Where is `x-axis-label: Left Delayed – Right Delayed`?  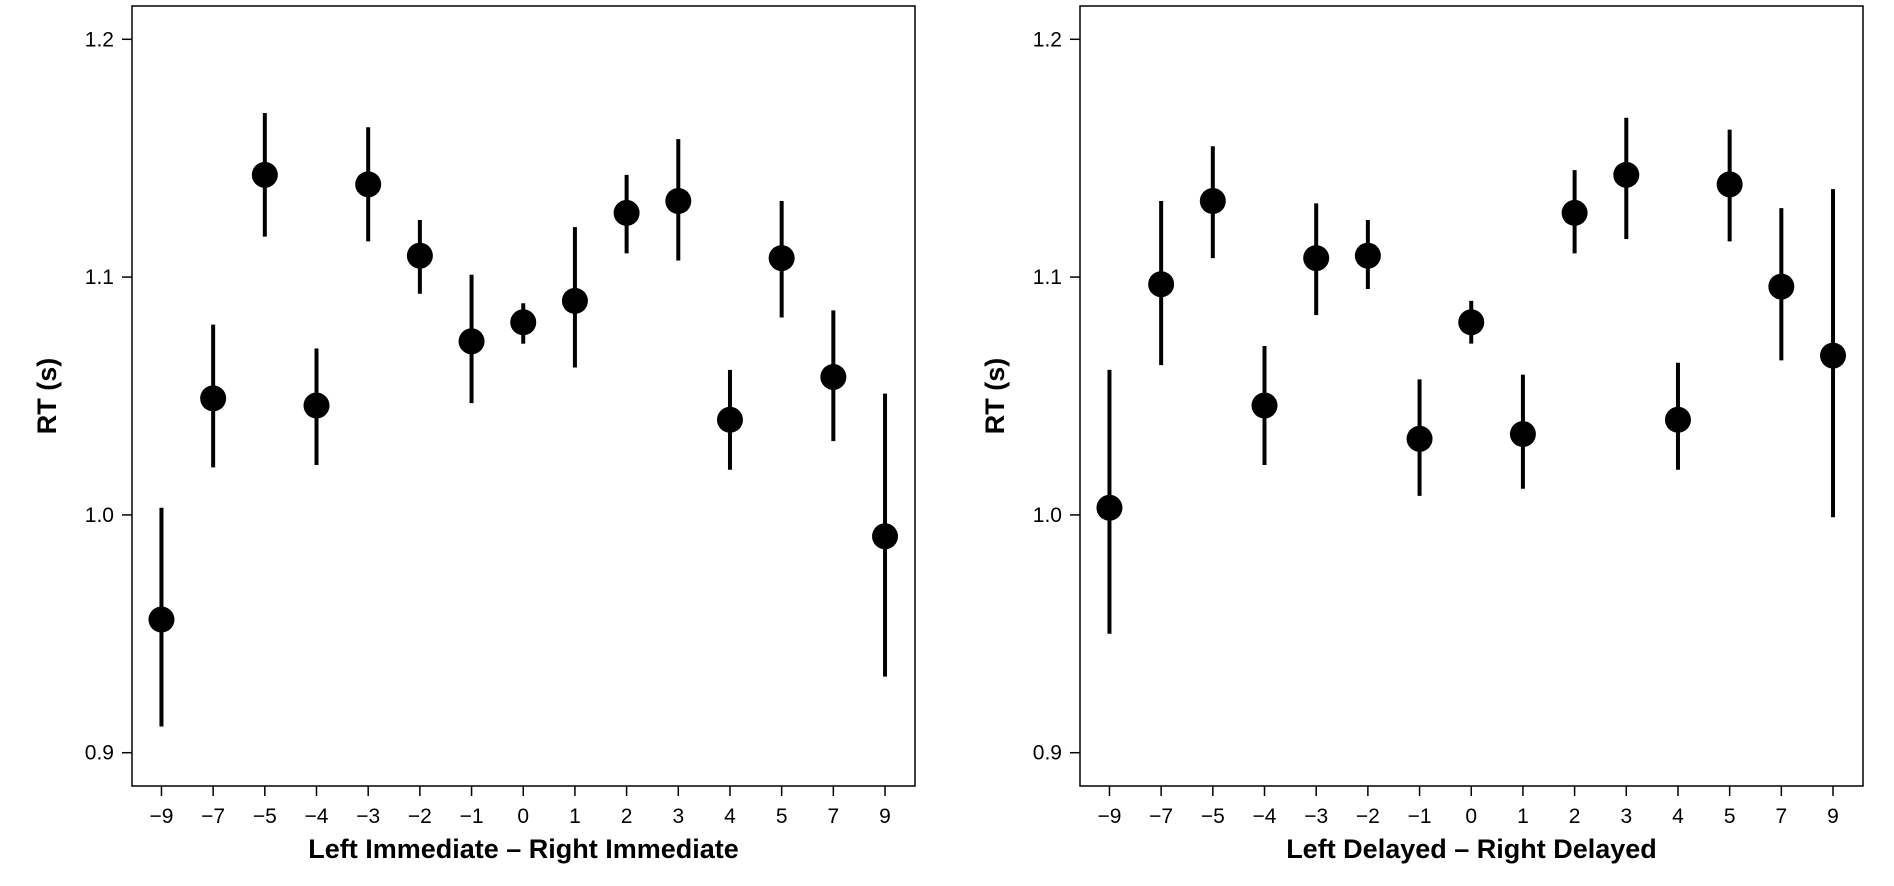 x-axis-label: Left Delayed – Right Delayed is located at coordinates (1471, 849).